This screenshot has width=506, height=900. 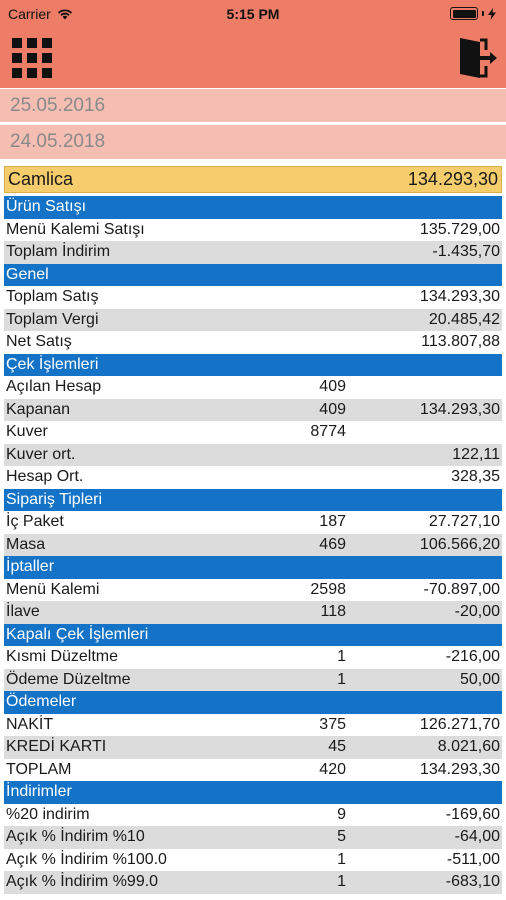 What do you see at coordinates (253, 229) in the screenshot?
I see `table-row: Menü Kalemi Satışı 135.729,00` at bounding box center [253, 229].